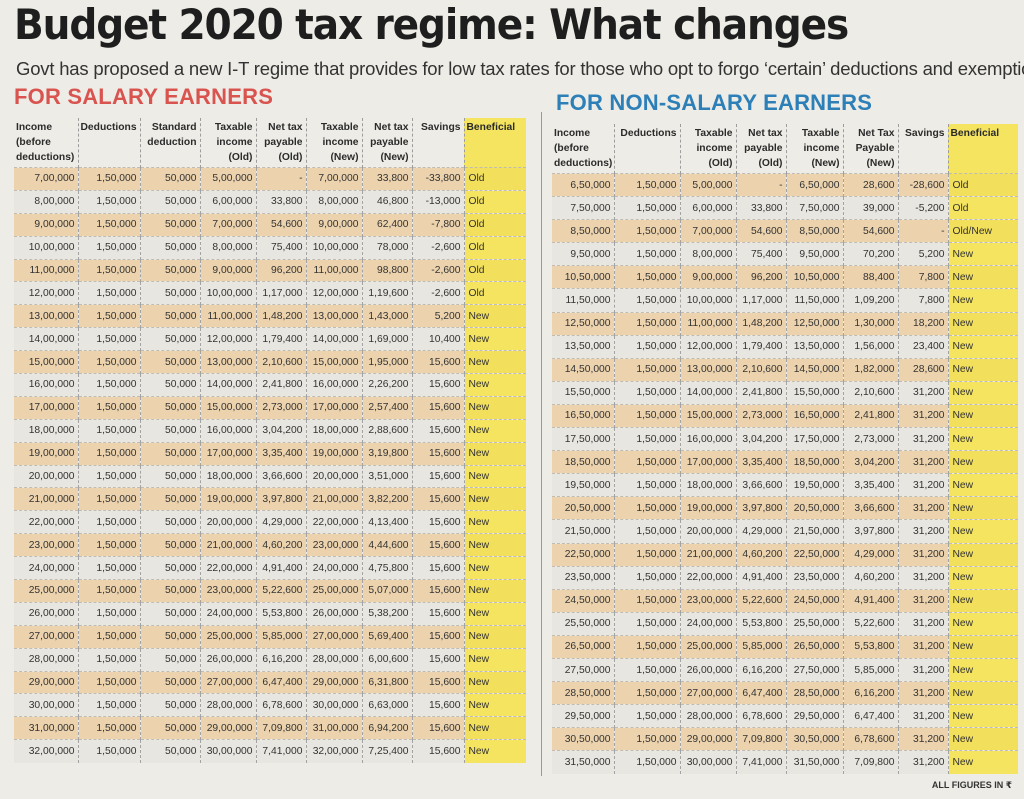 This screenshot has width=1024, height=799. I want to click on table-cell: 8,00,000, so click(46, 201).